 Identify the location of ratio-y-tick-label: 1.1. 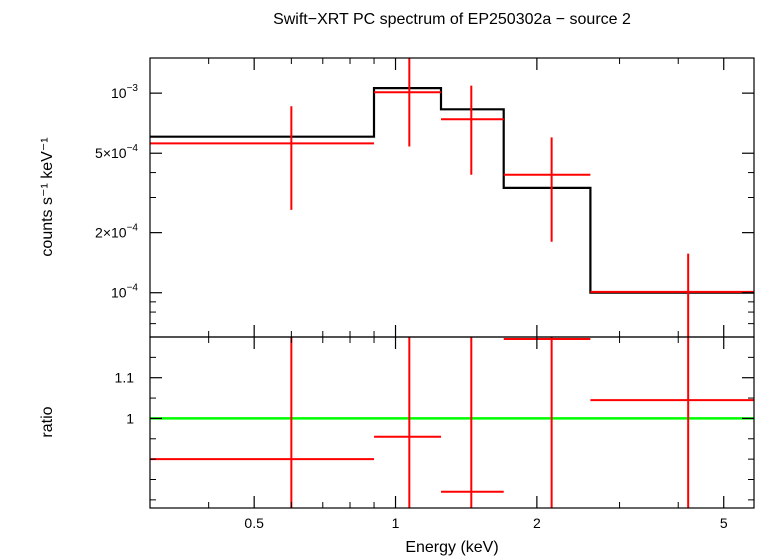
(125, 378).